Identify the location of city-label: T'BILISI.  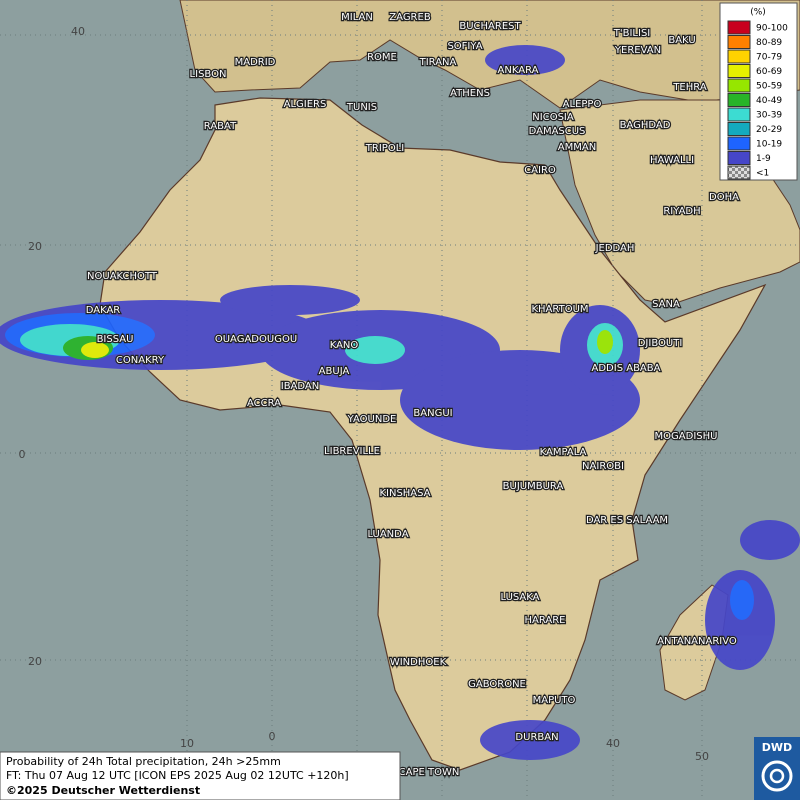
(631, 33).